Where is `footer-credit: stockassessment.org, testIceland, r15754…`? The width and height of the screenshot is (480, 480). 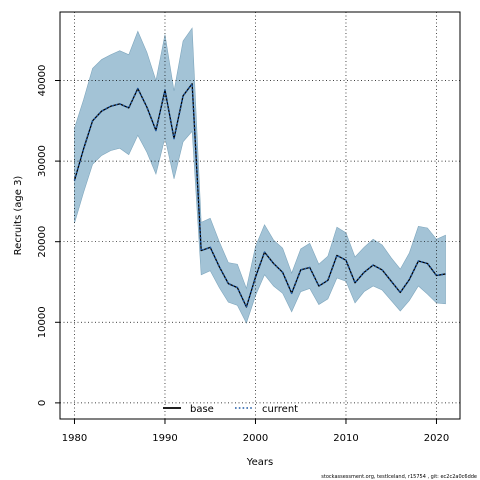 footer-credit: stockassessment.org, testIceland, r15754… is located at coordinates (399, 477).